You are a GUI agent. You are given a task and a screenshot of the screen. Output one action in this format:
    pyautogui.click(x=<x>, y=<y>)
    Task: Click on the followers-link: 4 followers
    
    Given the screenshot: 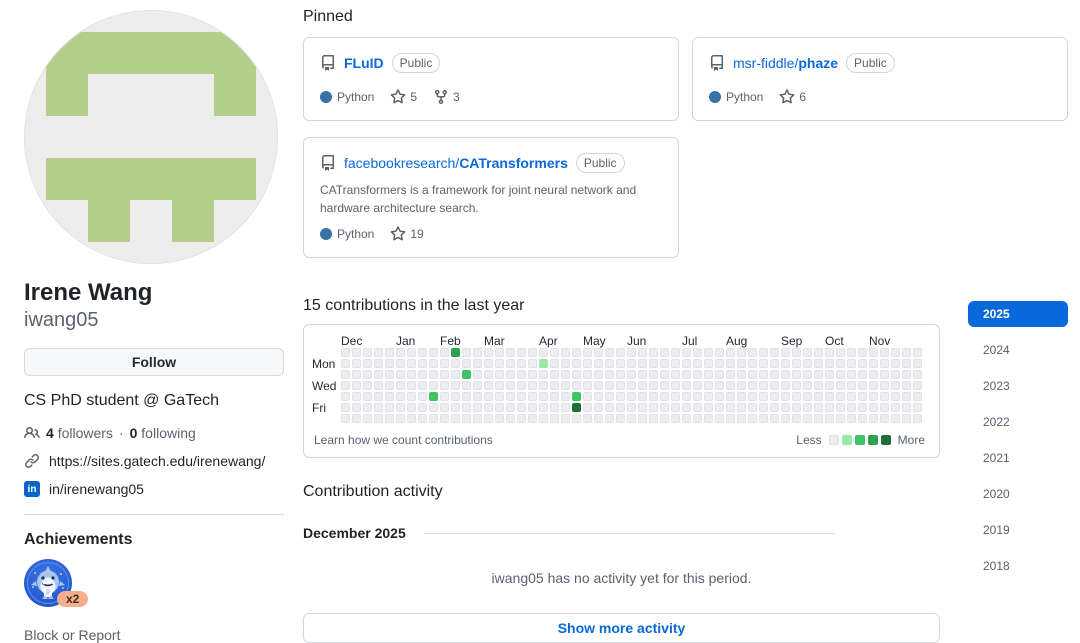 What is the action you would take?
    pyautogui.click(x=79, y=433)
    